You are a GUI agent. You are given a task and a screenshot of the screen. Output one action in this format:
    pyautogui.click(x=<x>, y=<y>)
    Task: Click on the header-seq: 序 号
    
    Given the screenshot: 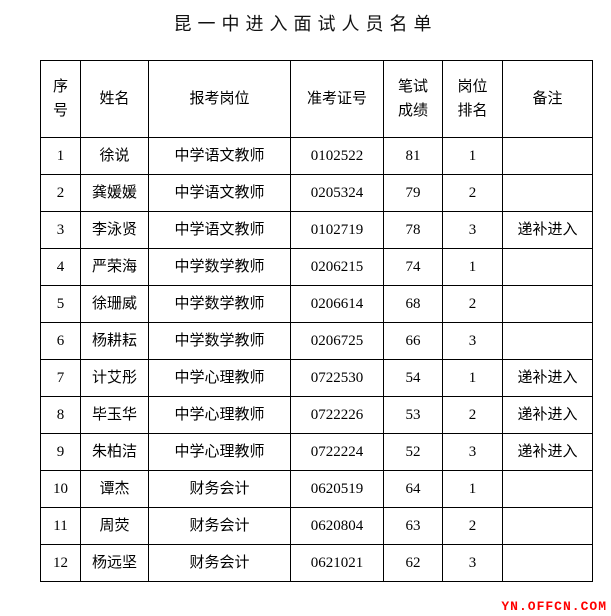 What is the action you would take?
    pyautogui.click(x=60, y=99)
    